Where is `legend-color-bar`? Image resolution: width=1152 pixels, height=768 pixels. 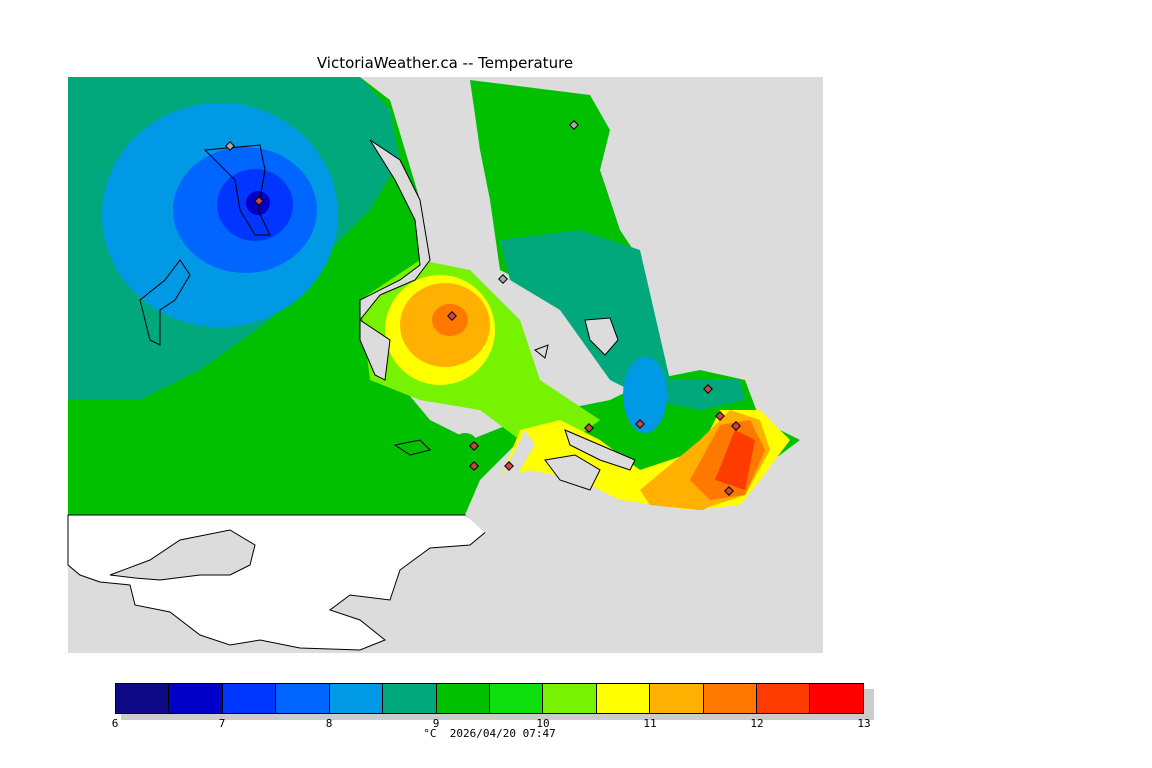
legend-color-bar is located at coordinates (489, 698).